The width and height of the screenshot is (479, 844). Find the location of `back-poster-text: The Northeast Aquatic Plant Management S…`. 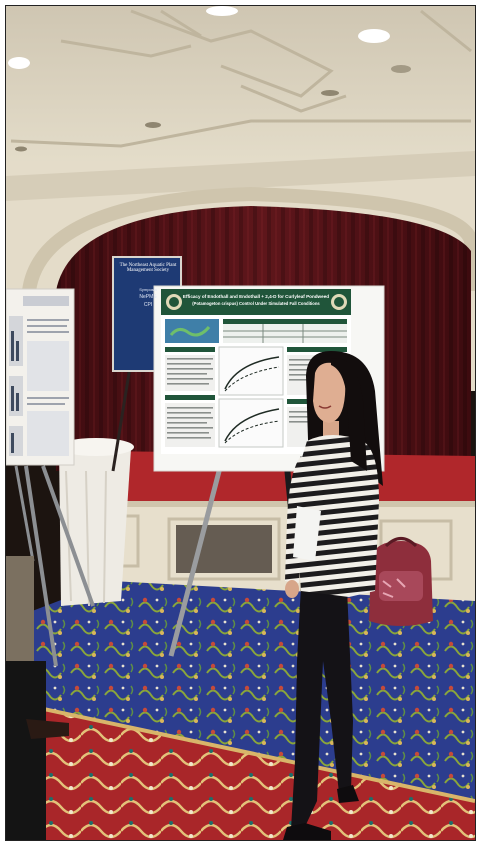

back-poster-text: The Northeast Aquatic Plant Management S… is located at coordinates (148, 314).